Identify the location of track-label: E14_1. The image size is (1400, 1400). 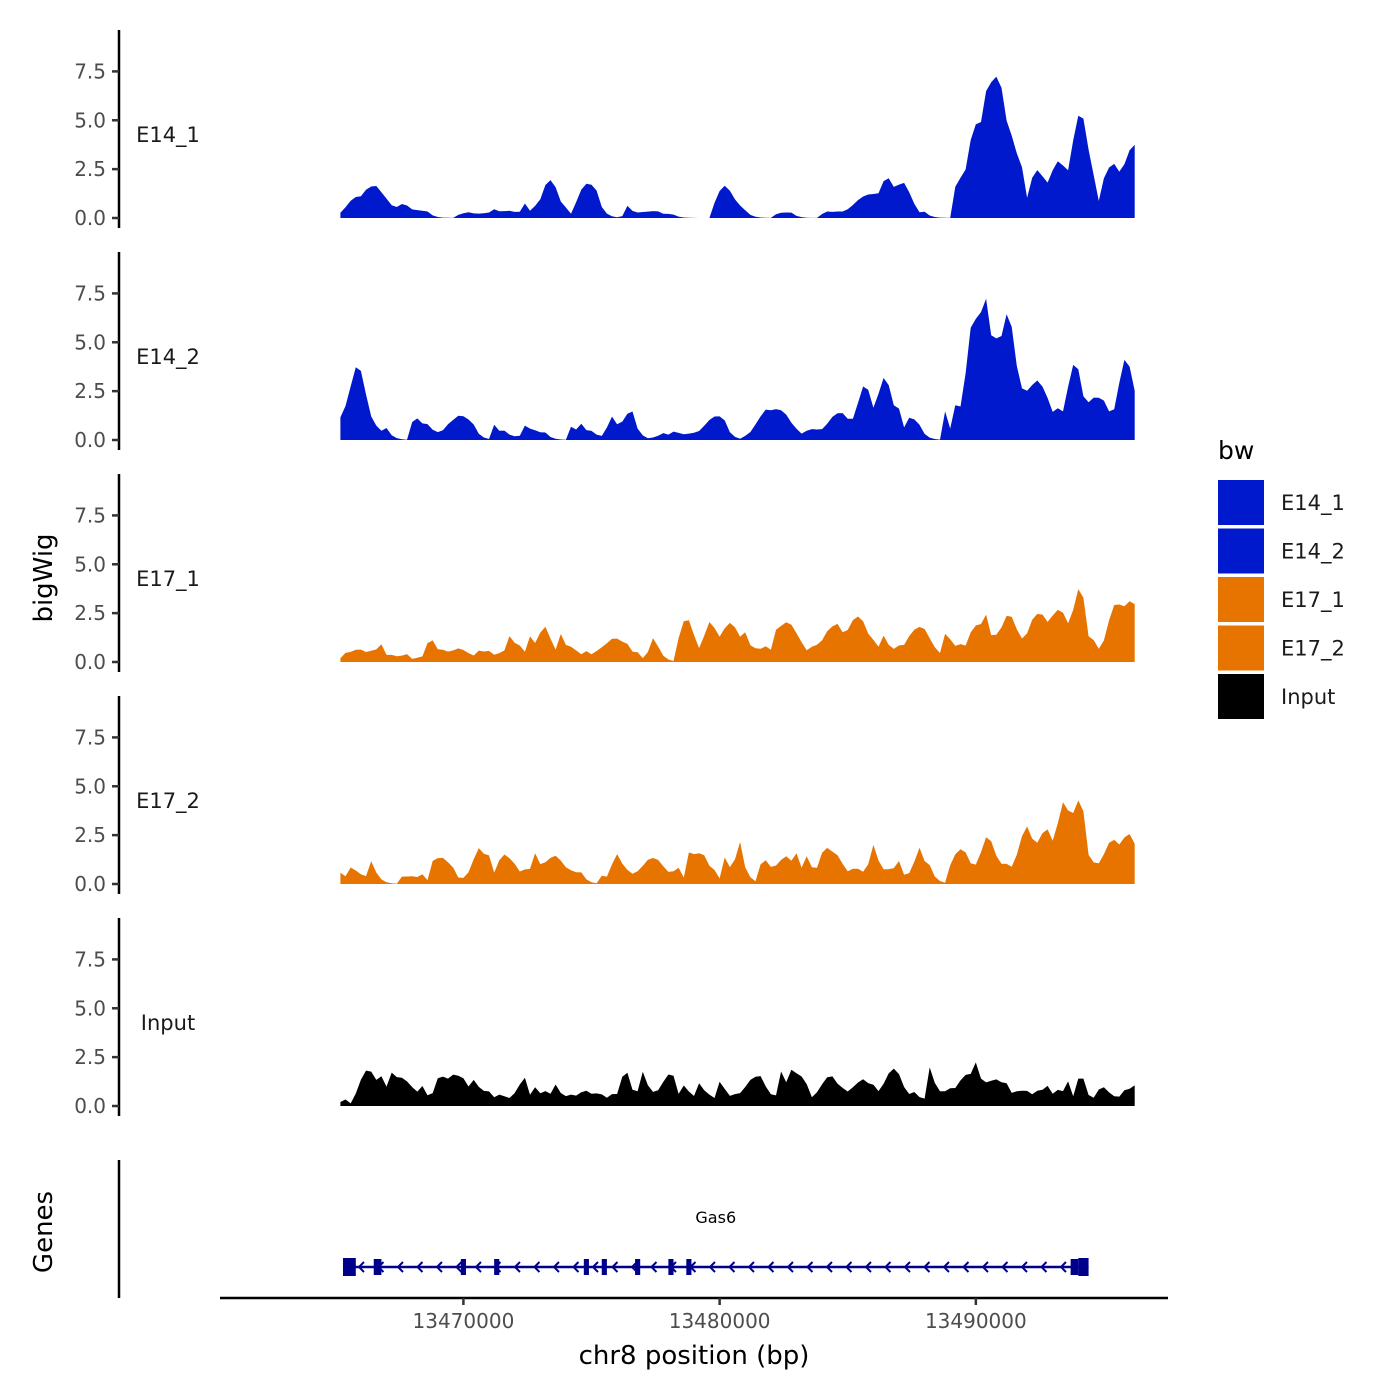
(168, 135).